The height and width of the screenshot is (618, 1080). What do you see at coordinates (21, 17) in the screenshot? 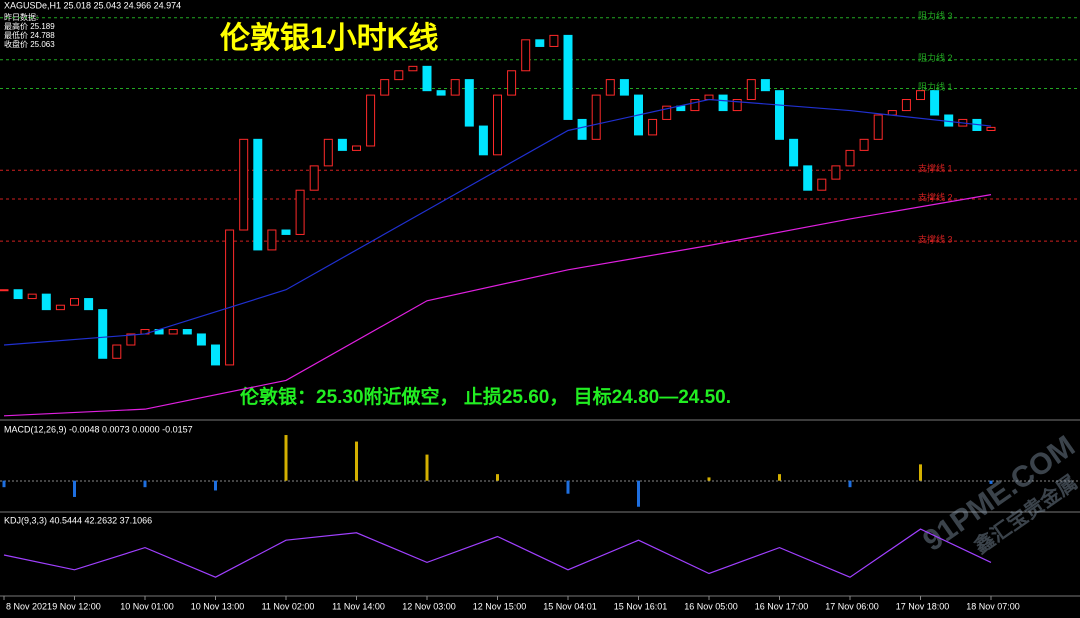
I see `yesterday-title: 昨日数据:` at bounding box center [21, 17].